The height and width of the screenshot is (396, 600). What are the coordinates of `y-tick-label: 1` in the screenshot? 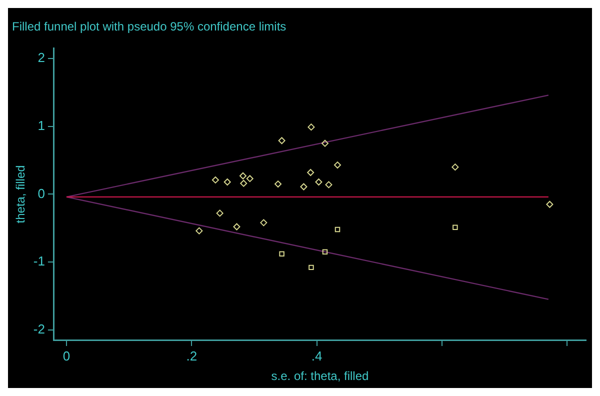 It's located at (41, 125).